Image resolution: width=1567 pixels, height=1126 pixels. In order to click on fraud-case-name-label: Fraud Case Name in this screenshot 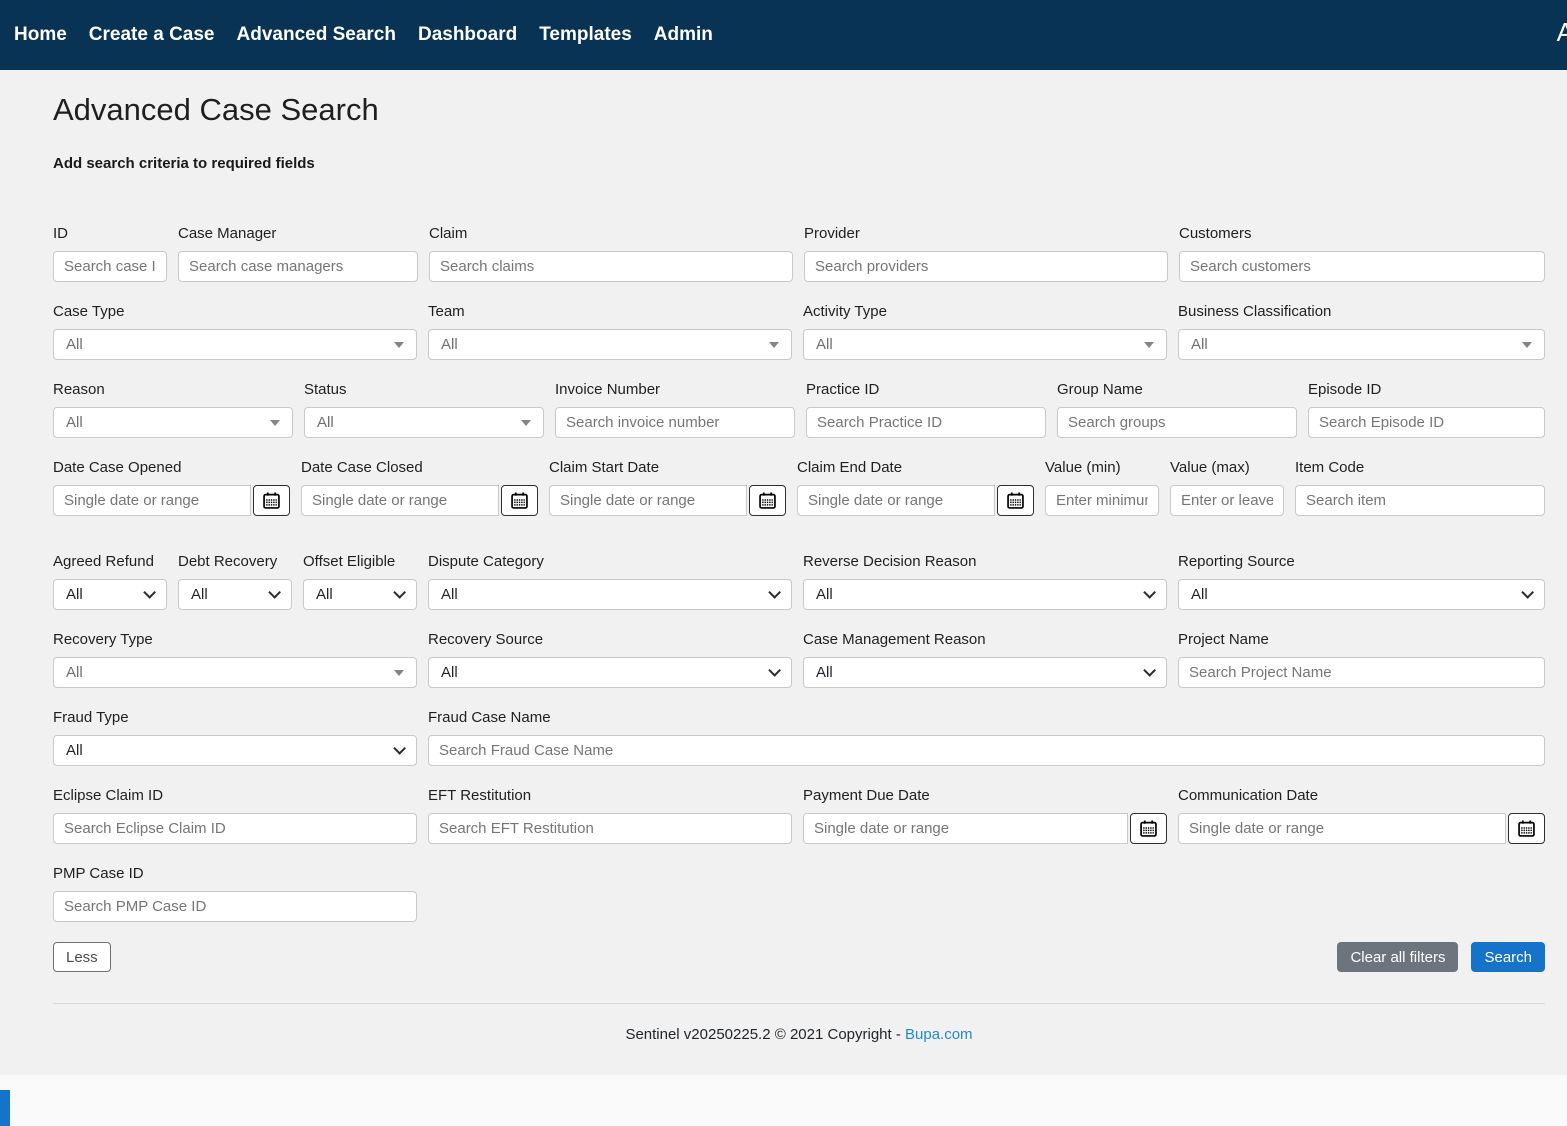, I will do `click(489, 717)`.